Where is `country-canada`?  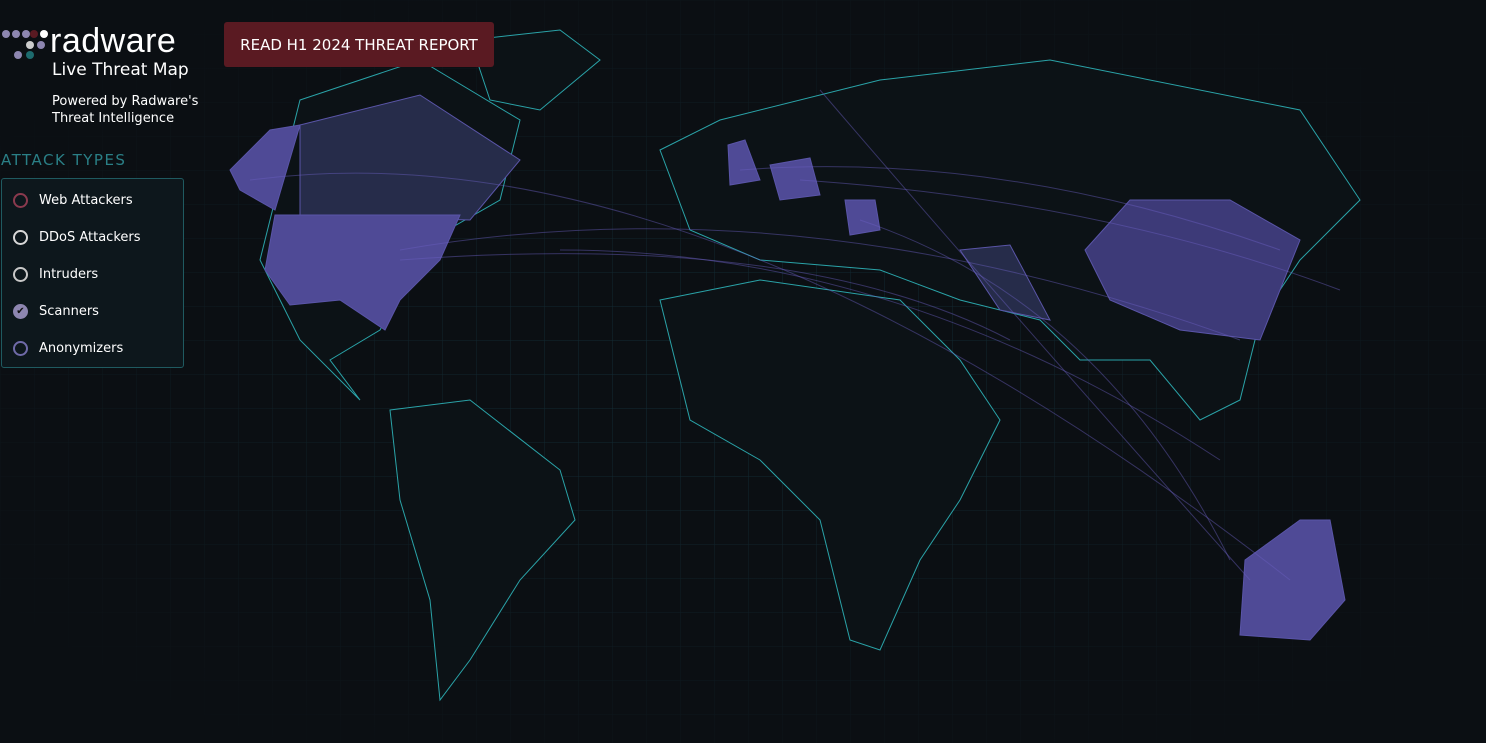
country-canada is located at coordinates (410, 157).